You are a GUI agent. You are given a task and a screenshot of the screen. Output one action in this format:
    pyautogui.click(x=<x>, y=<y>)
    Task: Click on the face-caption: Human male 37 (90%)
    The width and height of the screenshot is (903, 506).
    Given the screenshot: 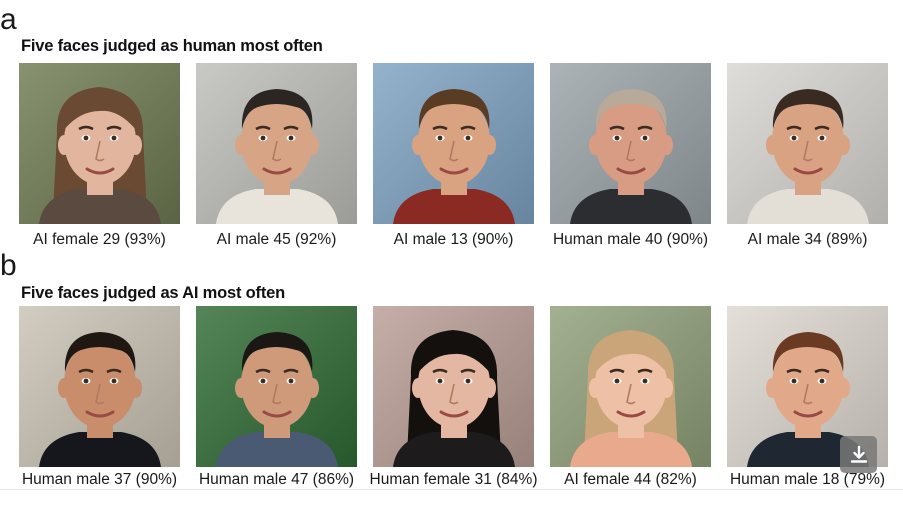 What is the action you would take?
    pyautogui.click(x=99, y=479)
    